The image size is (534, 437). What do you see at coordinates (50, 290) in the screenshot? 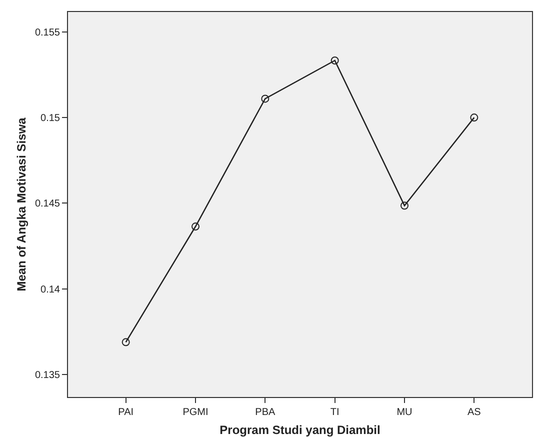
I see `y-tick-label: 0.14` at bounding box center [50, 290].